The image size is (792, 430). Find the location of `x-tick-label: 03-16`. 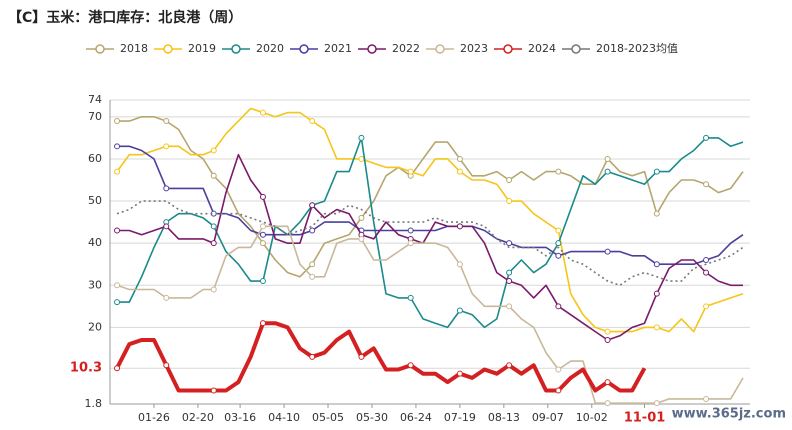

x-tick-label: 03-16 is located at coordinates (240, 417).